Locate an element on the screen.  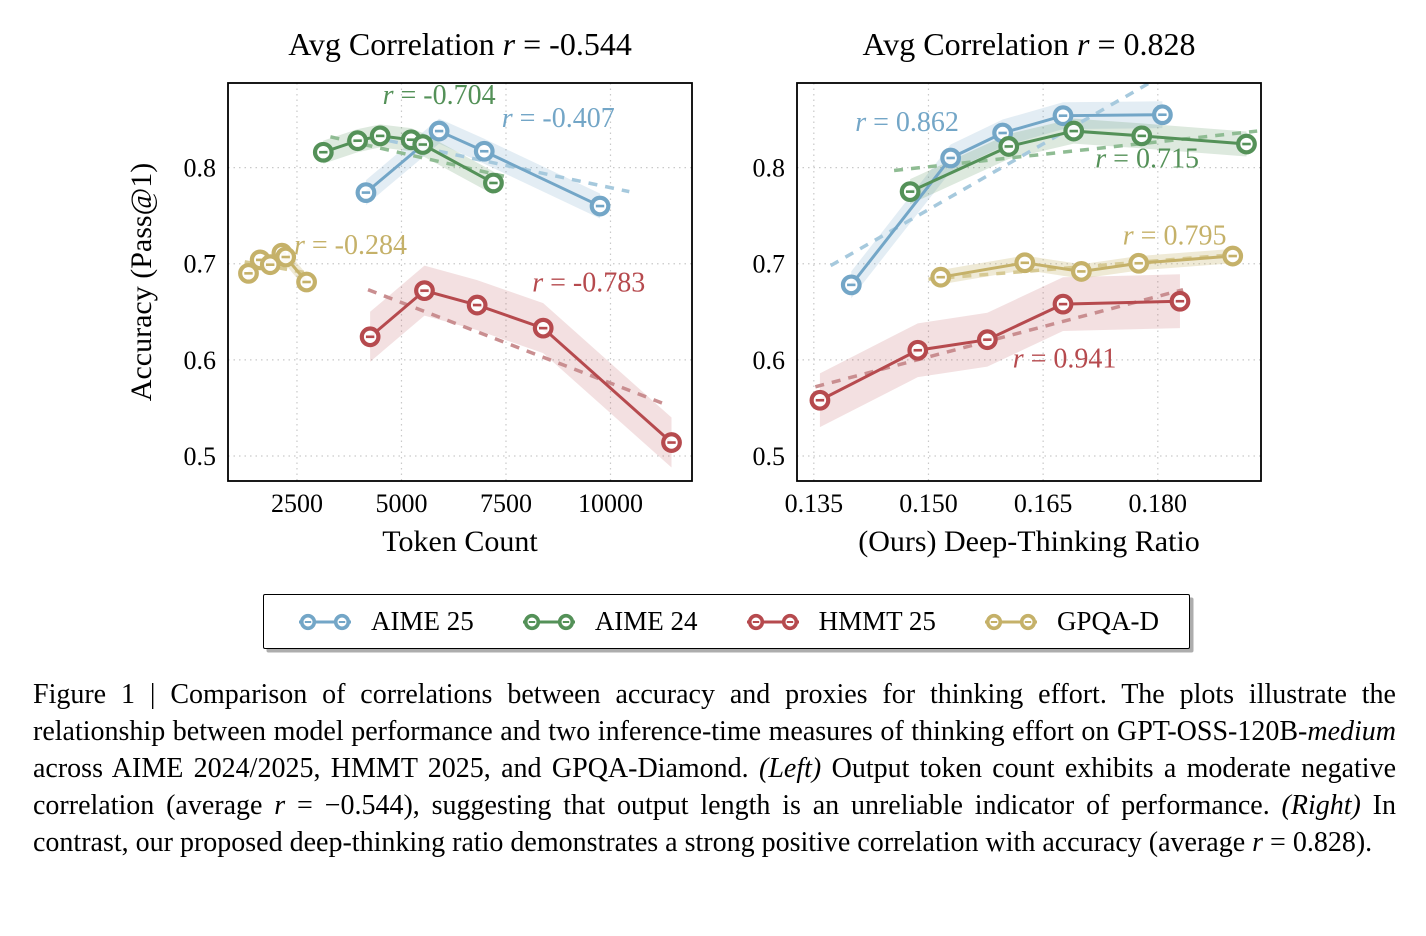
aime-25-trend-line is located at coordinates (990, 175).